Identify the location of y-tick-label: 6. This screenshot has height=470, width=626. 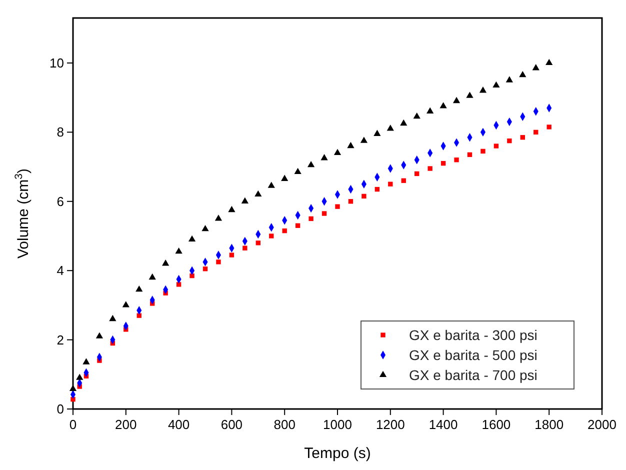
(60, 201).